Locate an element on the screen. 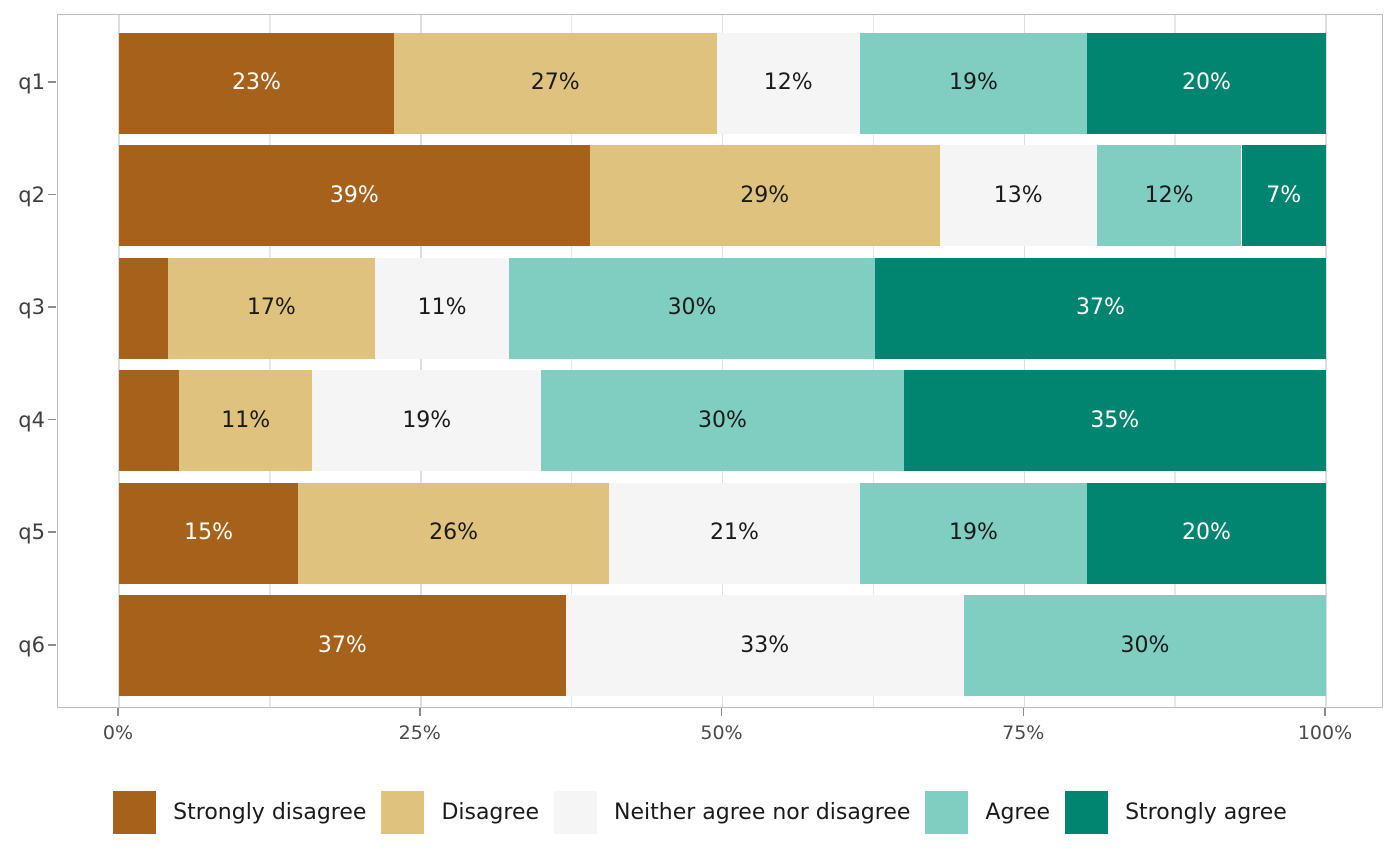  x-axis-label: 75% is located at coordinates (1023, 733).